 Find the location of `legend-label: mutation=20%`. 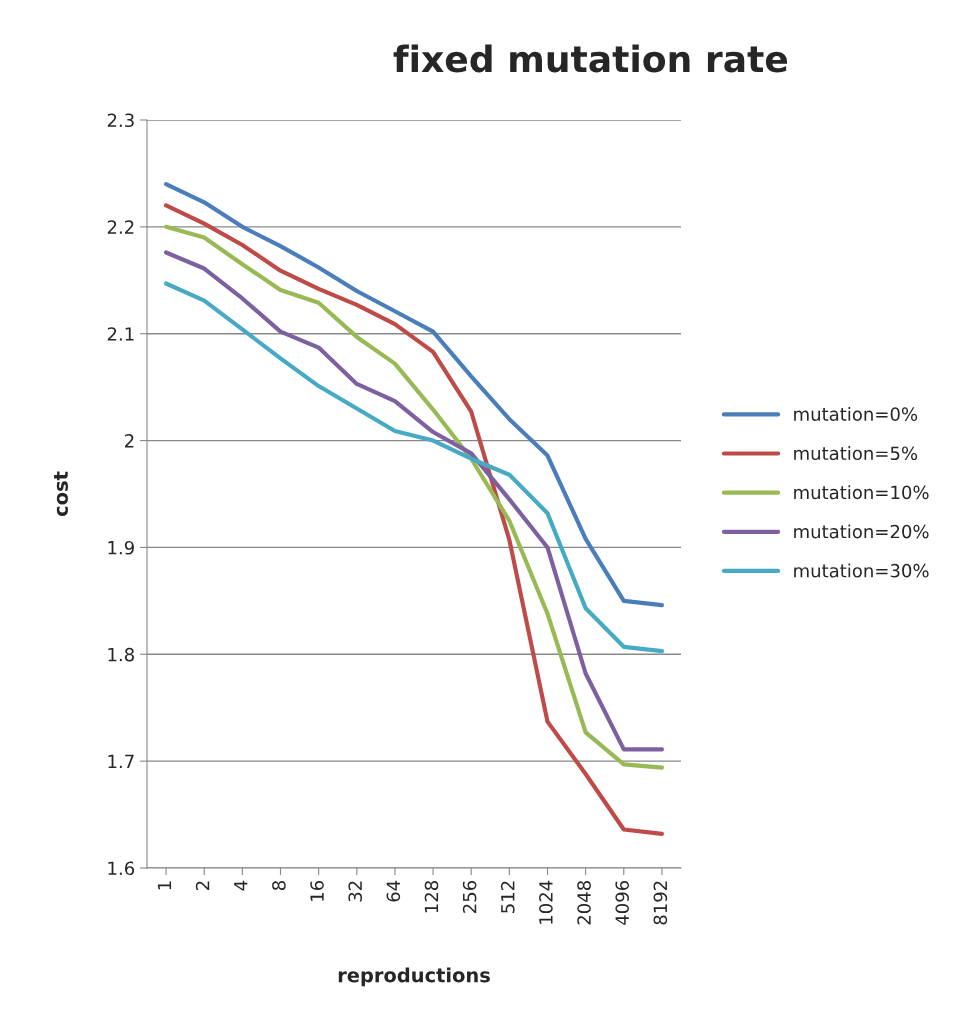

legend-label: mutation=20% is located at coordinates (861, 531).